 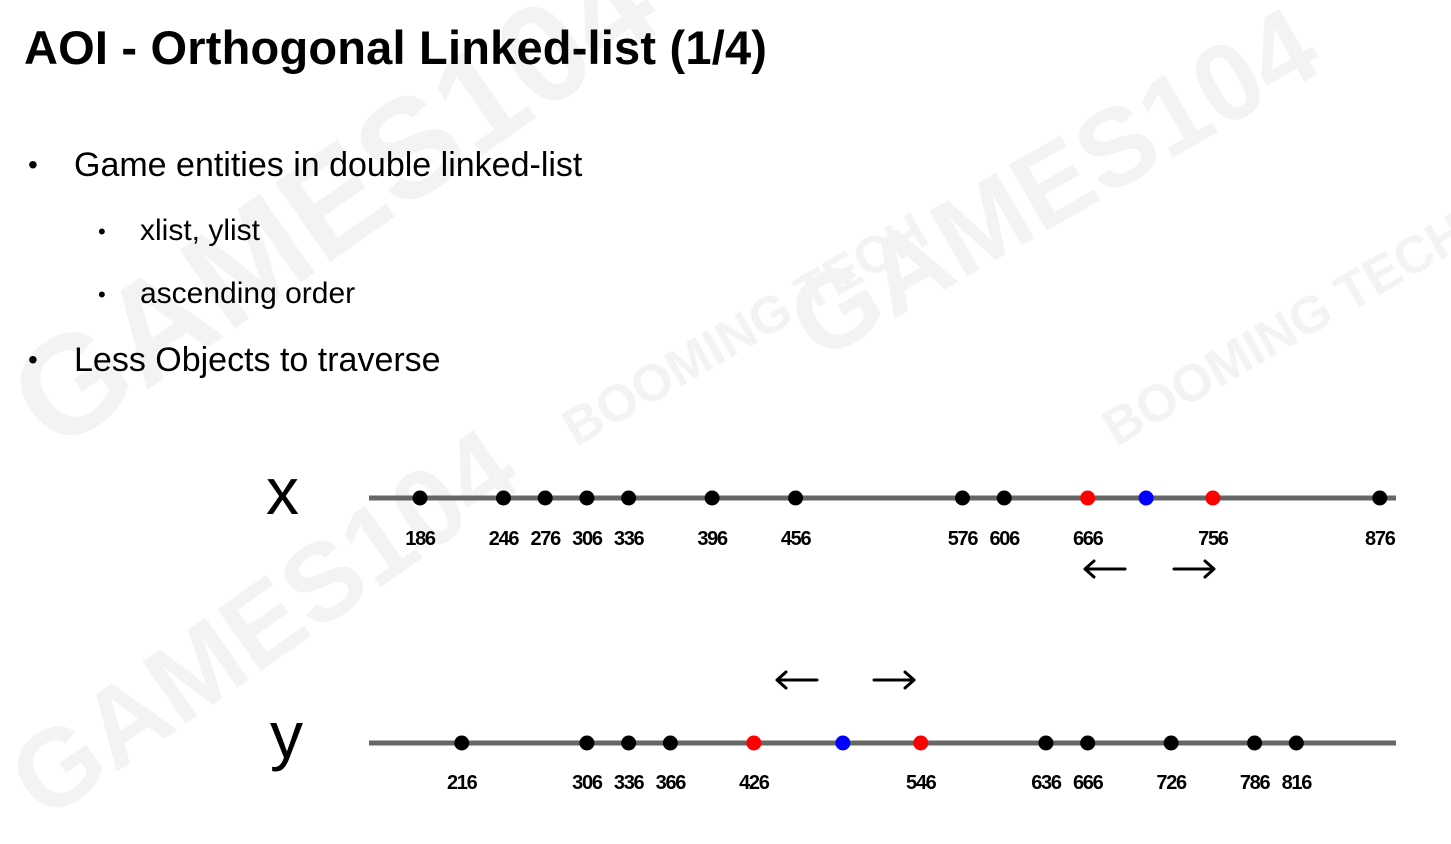 I want to click on y-node-label-366: 366, so click(x=671, y=783).